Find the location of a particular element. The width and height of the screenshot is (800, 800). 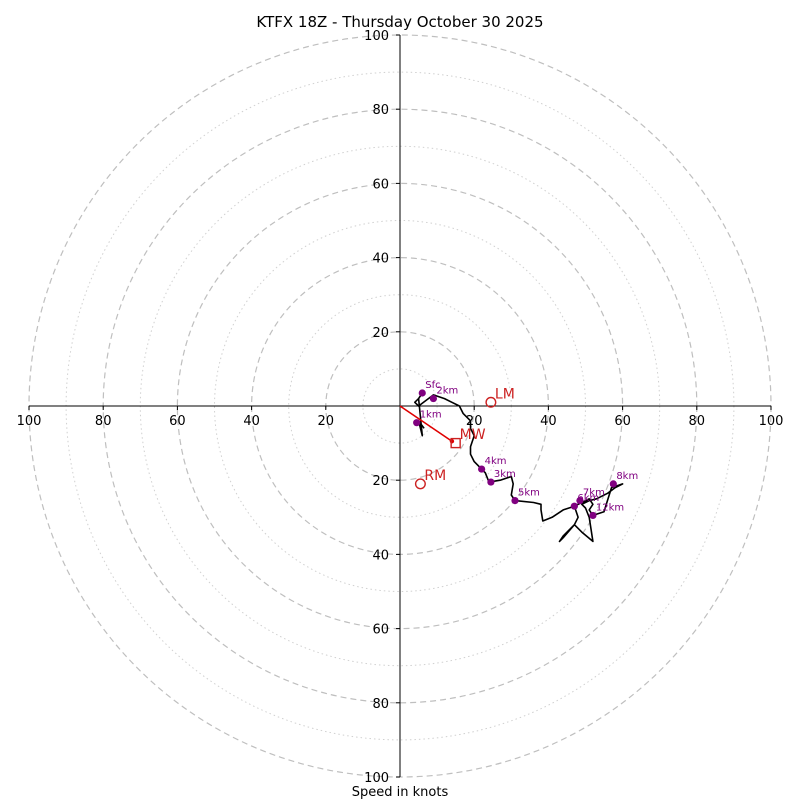

x-axis-label: Speed in knots is located at coordinates (400, 792).